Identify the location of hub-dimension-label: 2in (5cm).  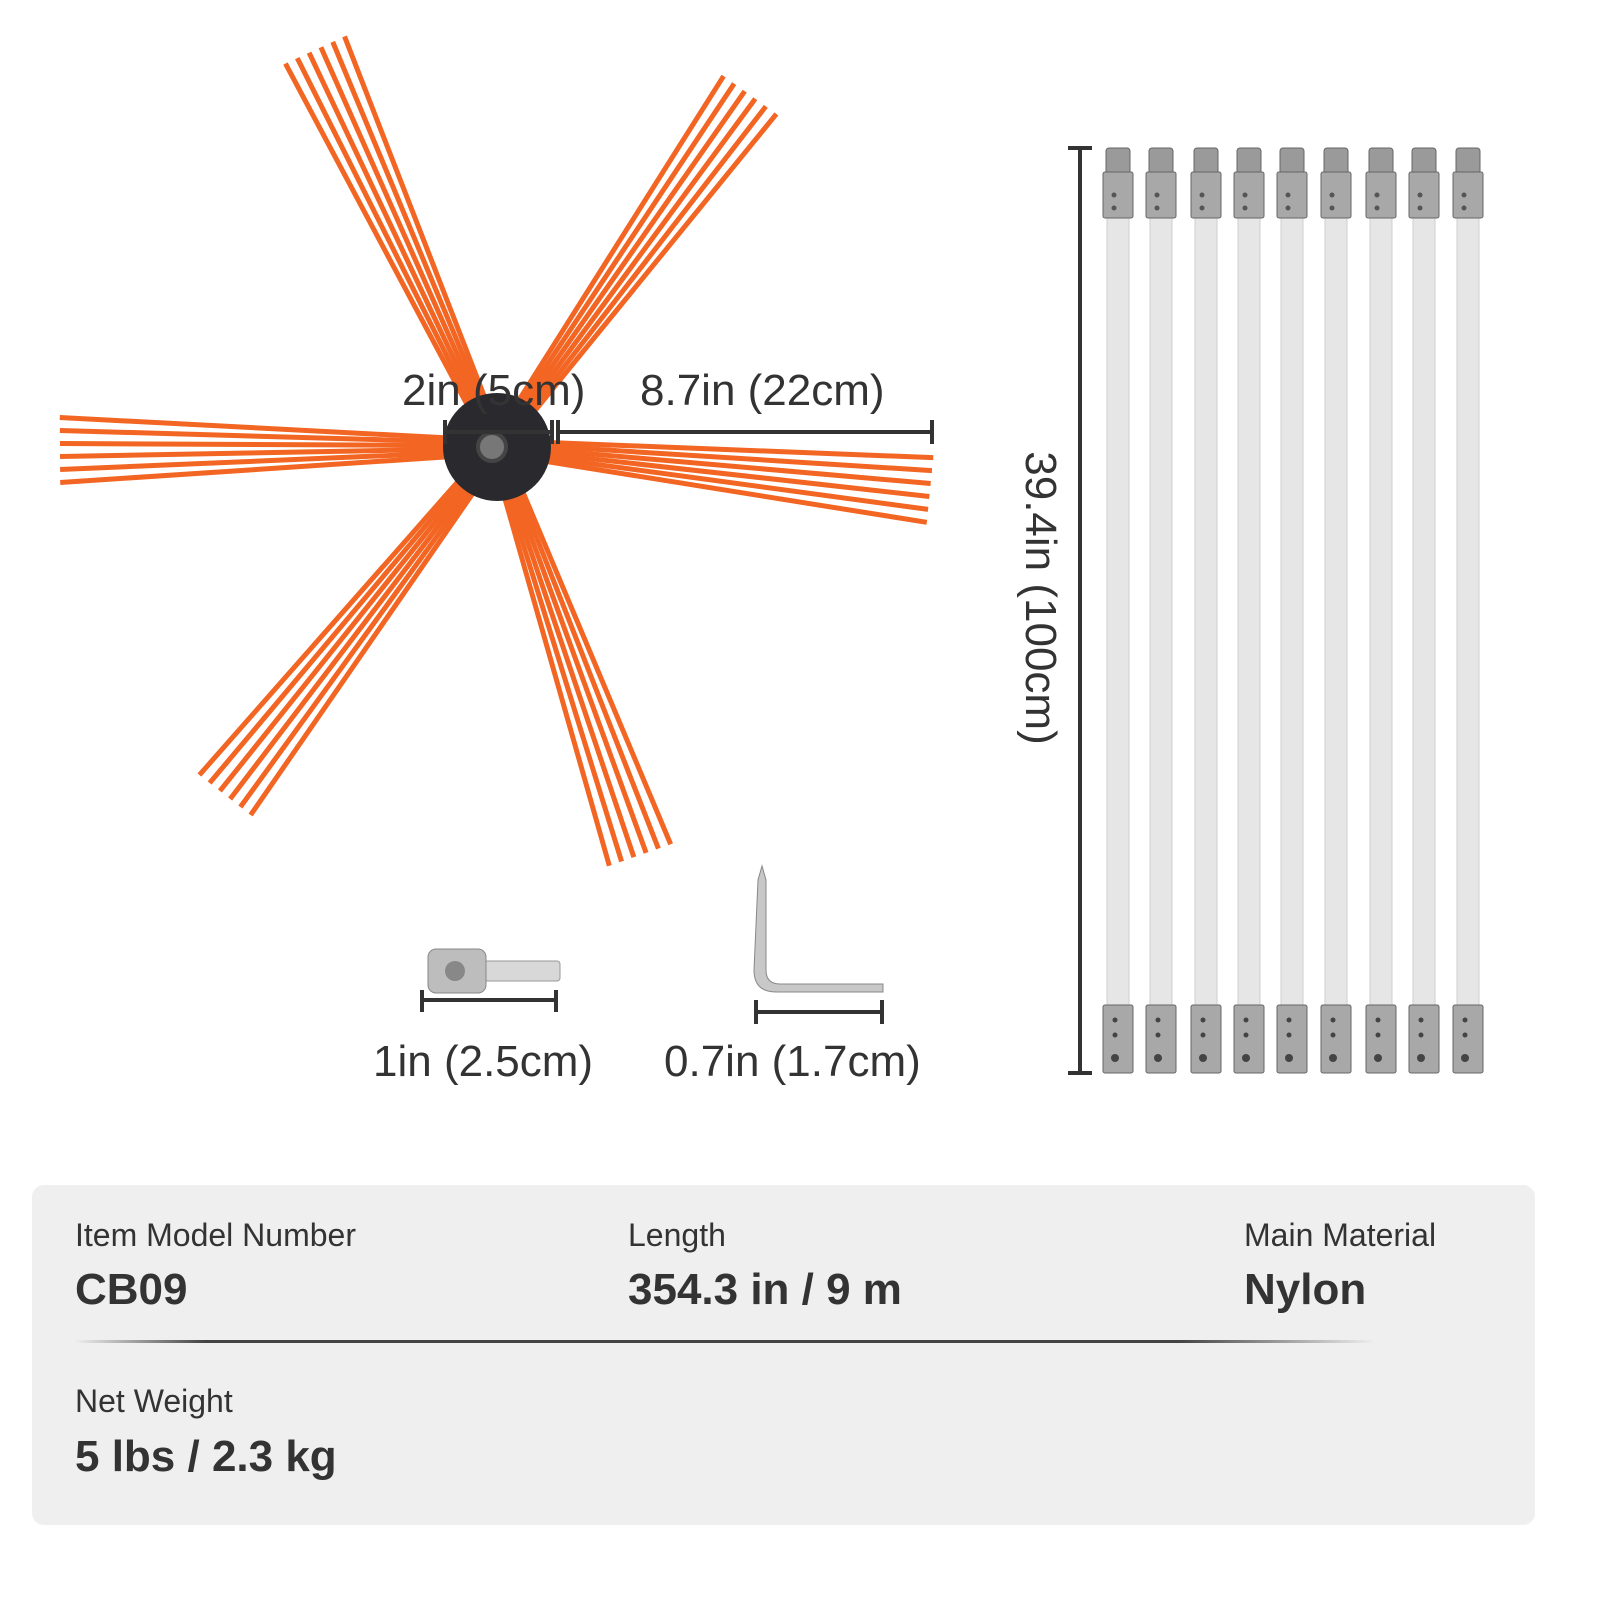
(494, 390).